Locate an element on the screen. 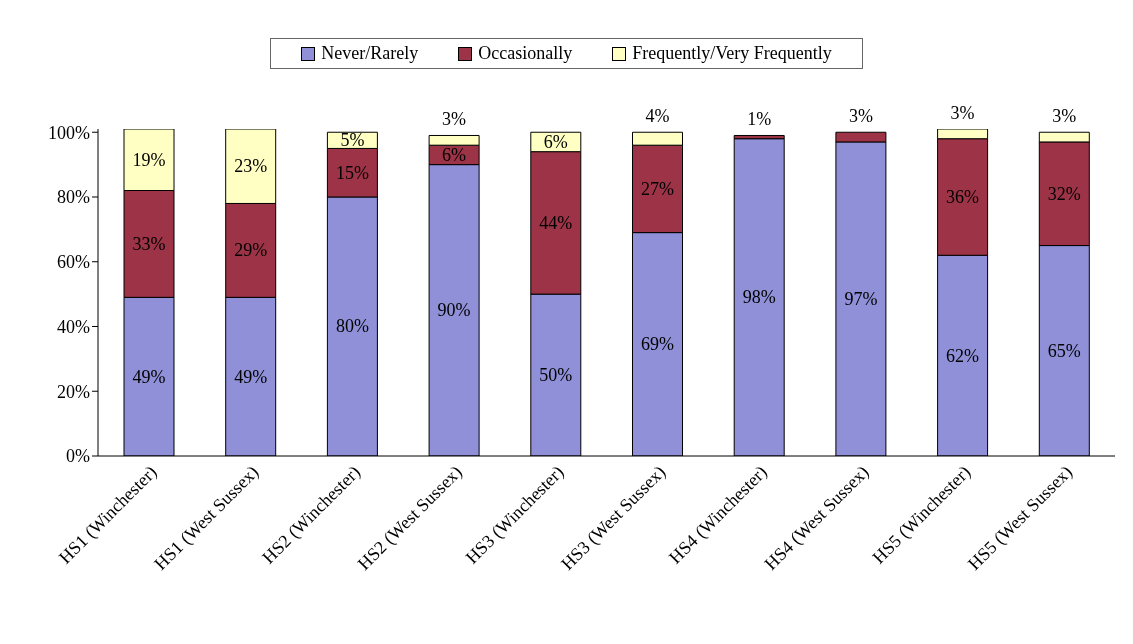  y-tick-label: 80% is located at coordinates (73, 197).